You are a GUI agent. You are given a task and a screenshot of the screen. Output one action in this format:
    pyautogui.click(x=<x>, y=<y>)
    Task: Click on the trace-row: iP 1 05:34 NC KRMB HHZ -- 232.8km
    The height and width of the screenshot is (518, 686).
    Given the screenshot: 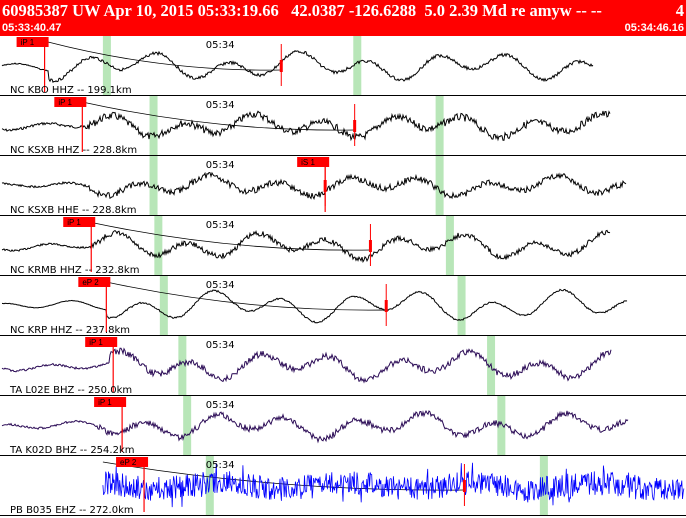 What is the action you would take?
    pyautogui.click(x=343, y=246)
    